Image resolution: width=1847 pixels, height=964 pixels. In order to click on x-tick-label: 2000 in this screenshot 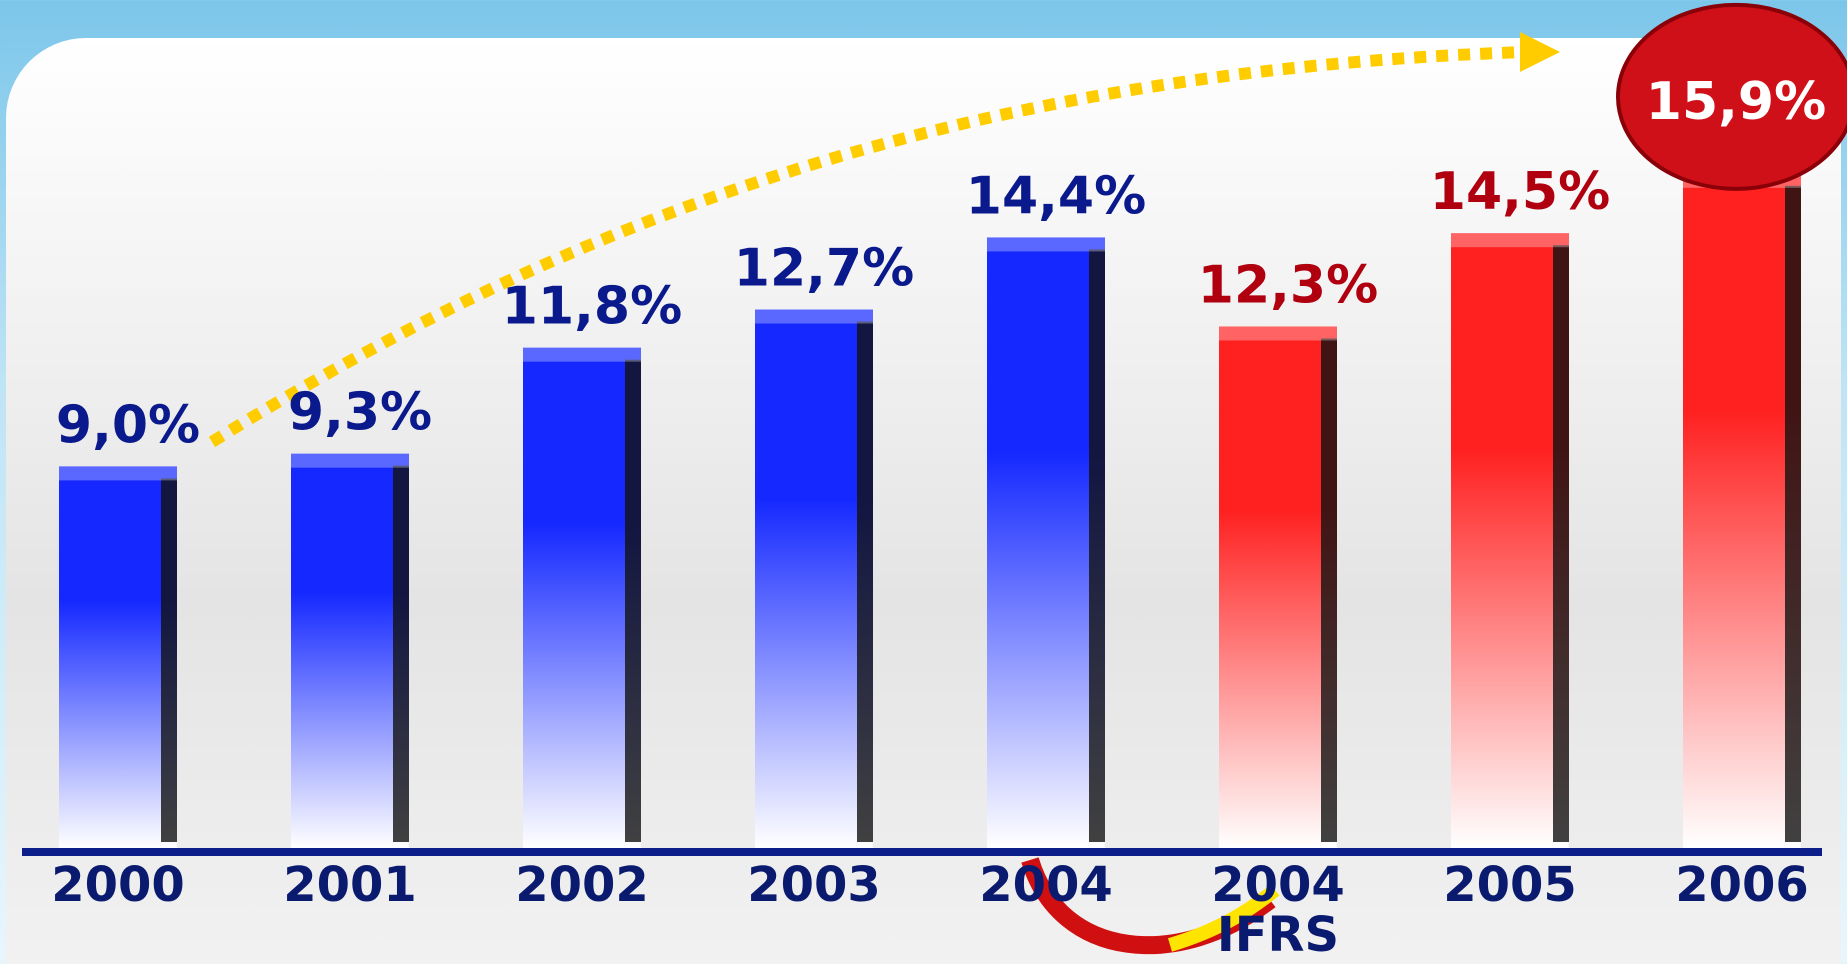, I will do `click(118, 885)`.